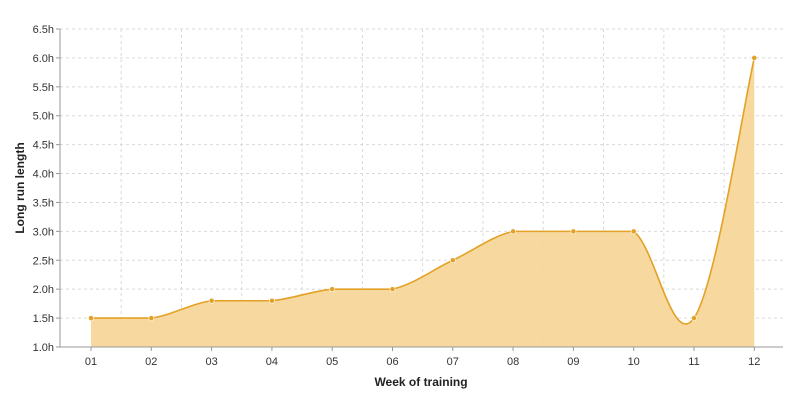 The width and height of the screenshot is (800, 400). What do you see at coordinates (43, 290) in the screenshot?
I see `y-tick-label: 2.0h` at bounding box center [43, 290].